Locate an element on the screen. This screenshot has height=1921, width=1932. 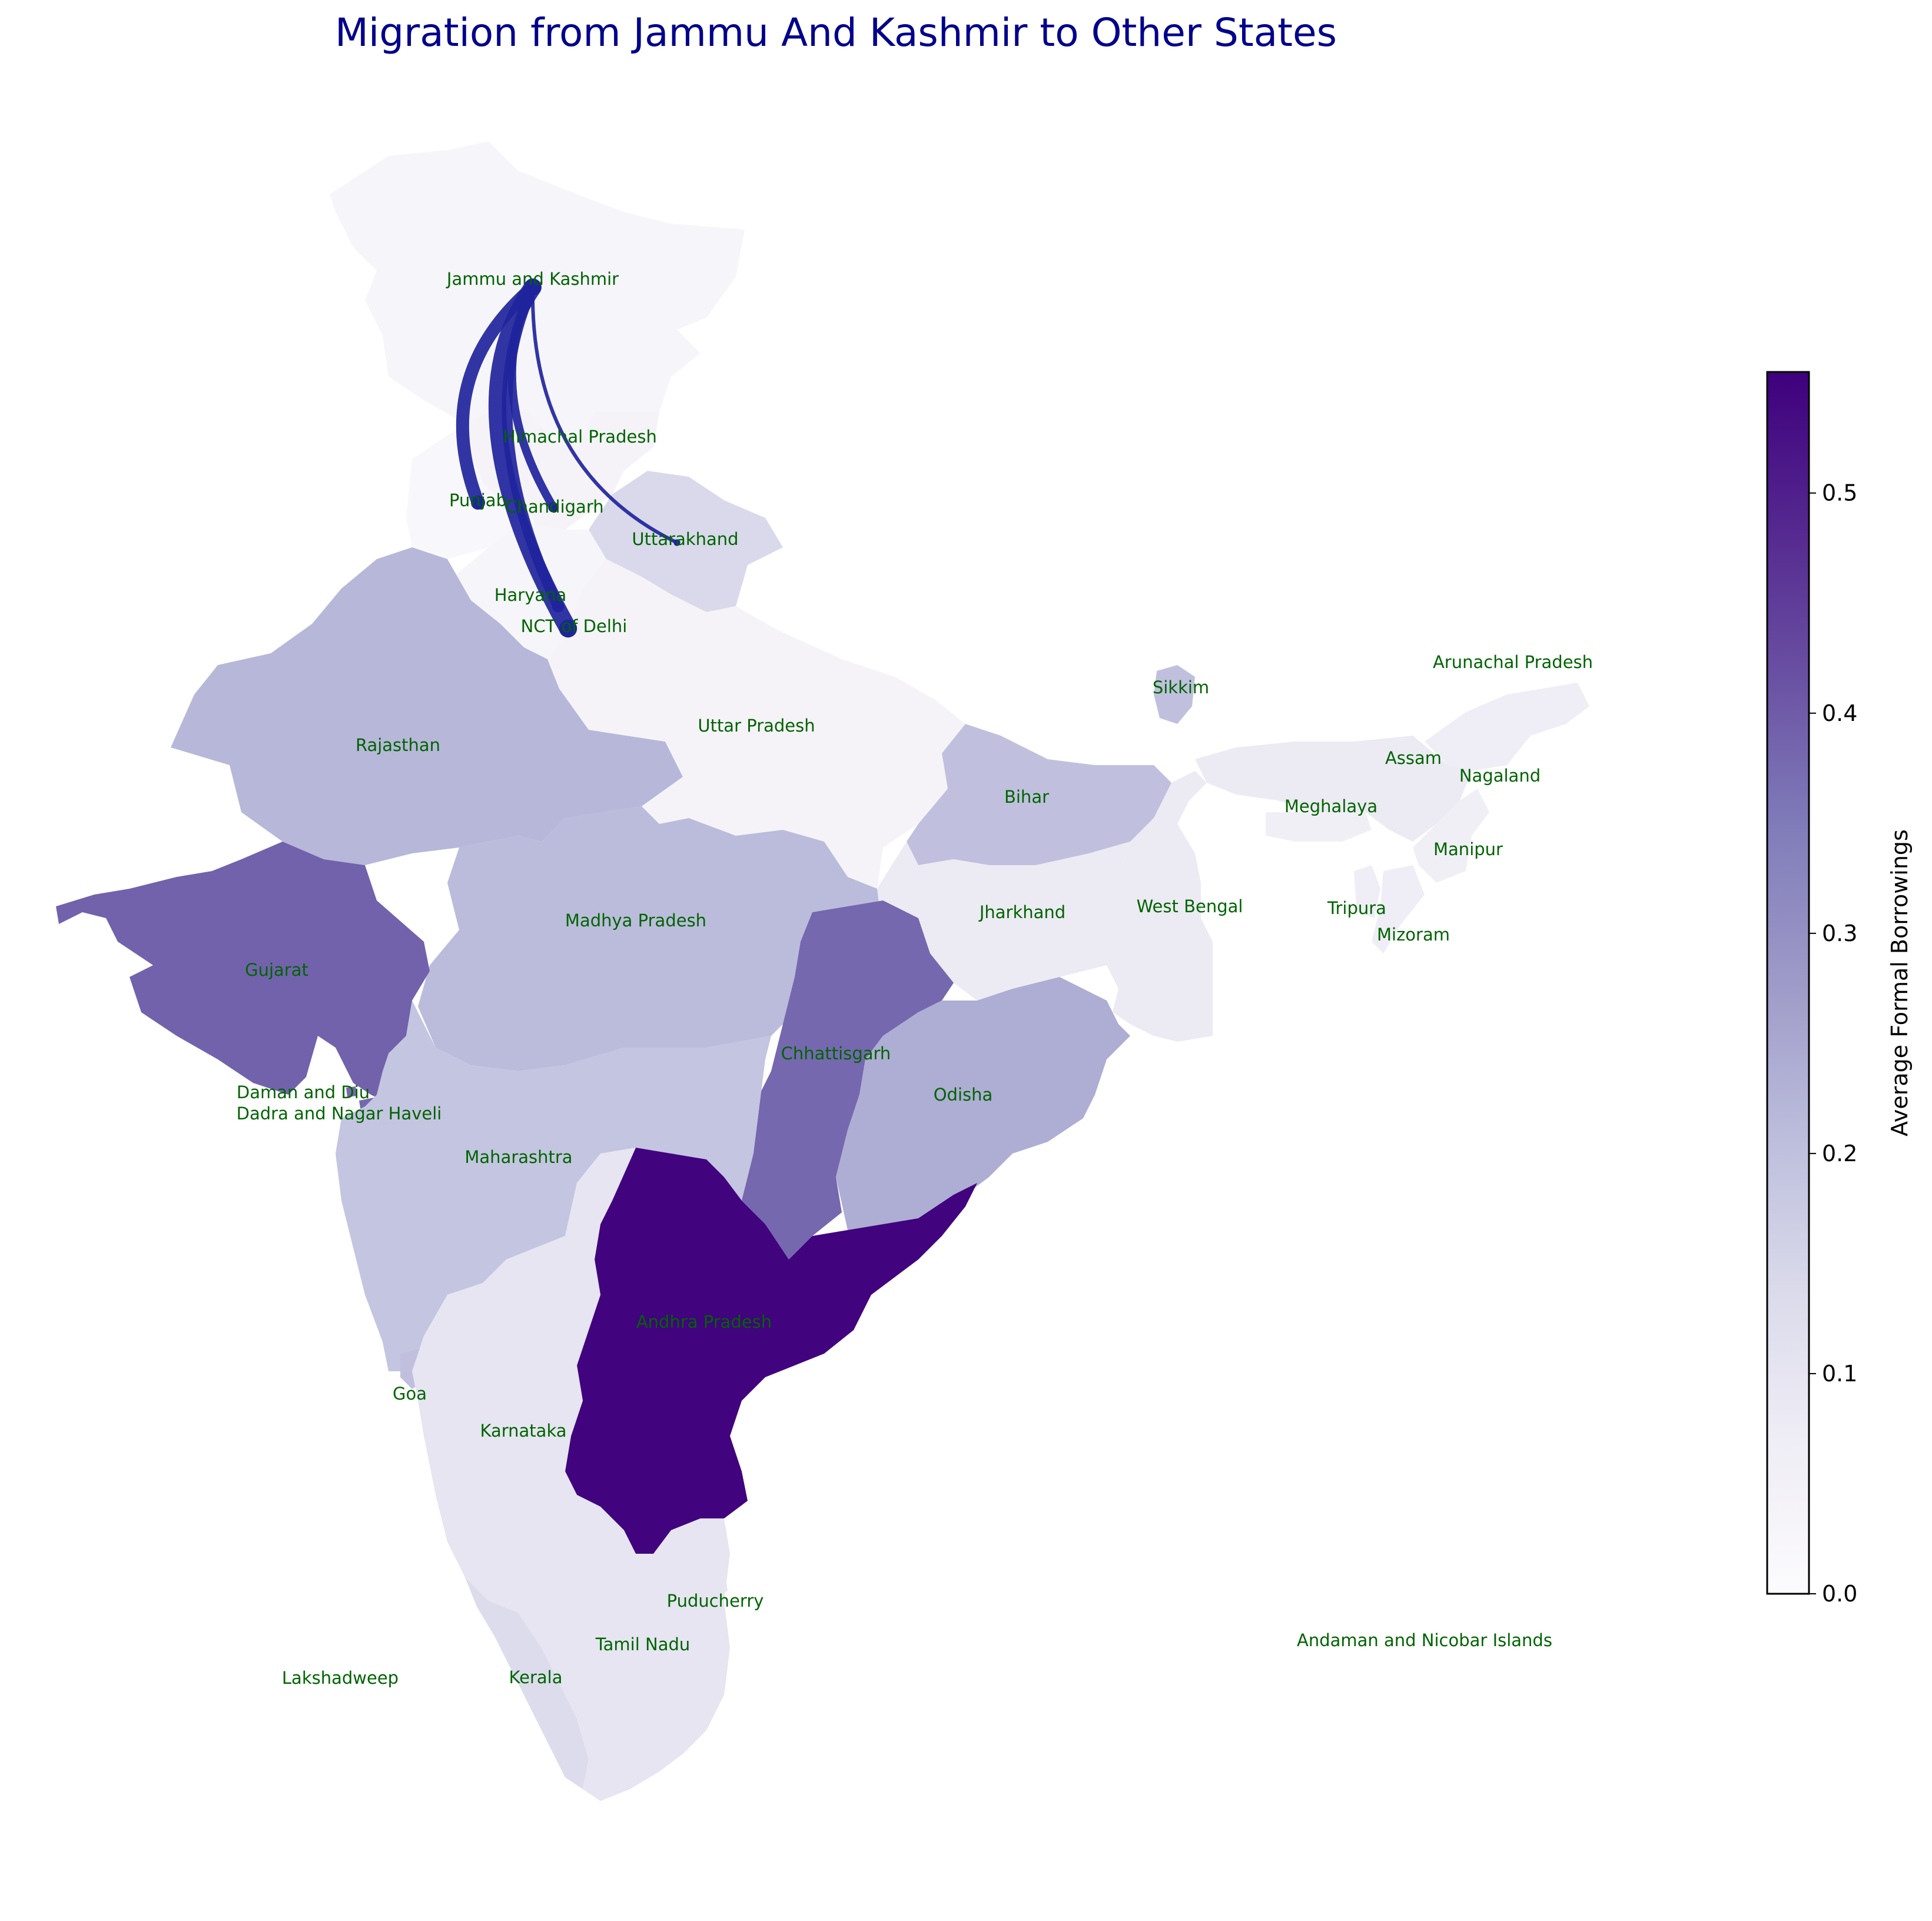
state-label: Uttar Pradesh is located at coordinates (756, 726).